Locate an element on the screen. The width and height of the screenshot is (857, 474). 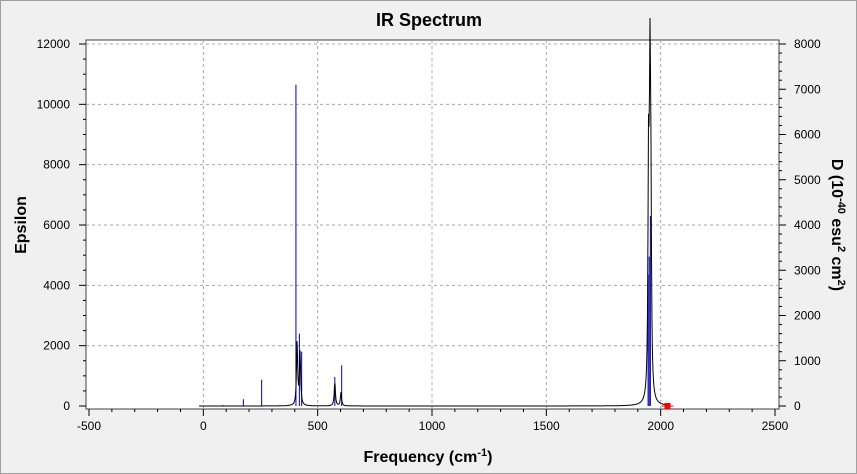
chart-title: IR Spectrum is located at coordinates (429, 20).